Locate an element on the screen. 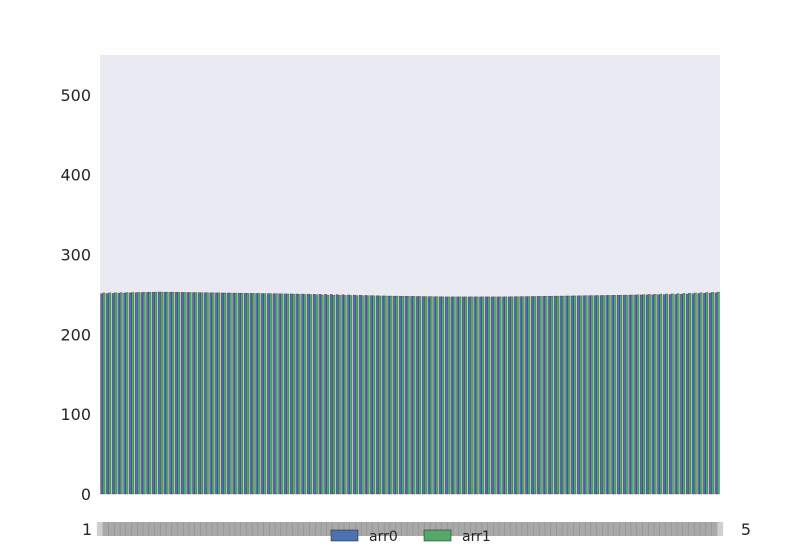  y-tick-label: 200 is located at coordinates (75, 334).